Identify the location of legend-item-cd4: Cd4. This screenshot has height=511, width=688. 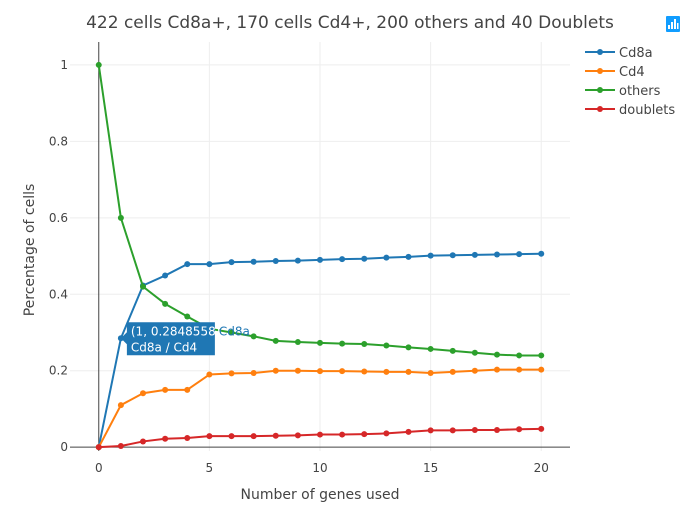
(615, 72).